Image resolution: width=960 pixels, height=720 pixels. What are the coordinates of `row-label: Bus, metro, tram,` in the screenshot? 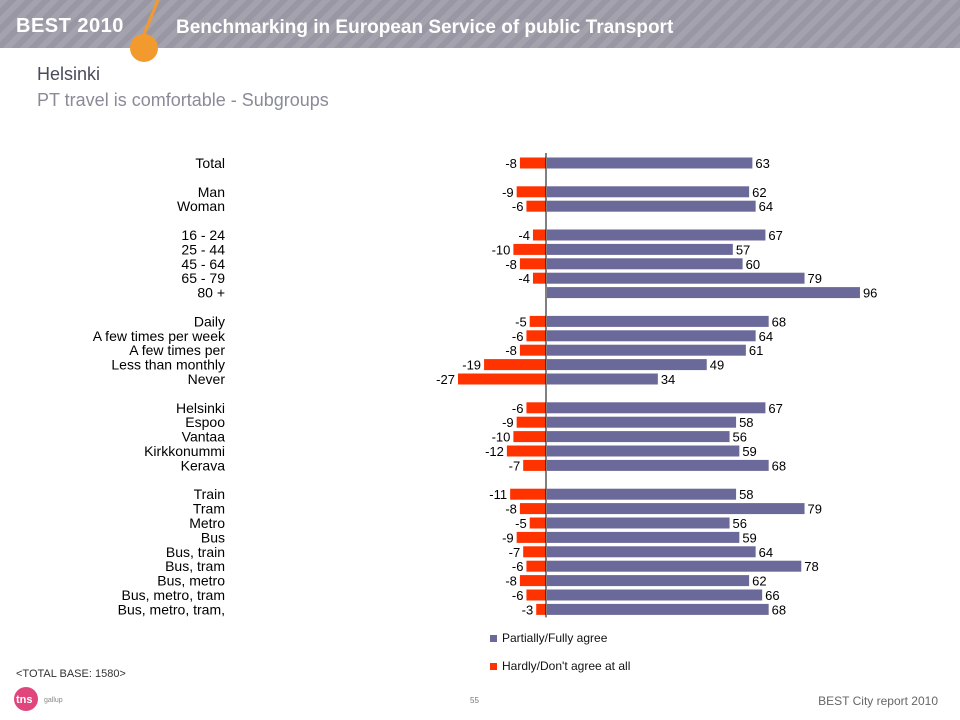 It's located at (171, 609).